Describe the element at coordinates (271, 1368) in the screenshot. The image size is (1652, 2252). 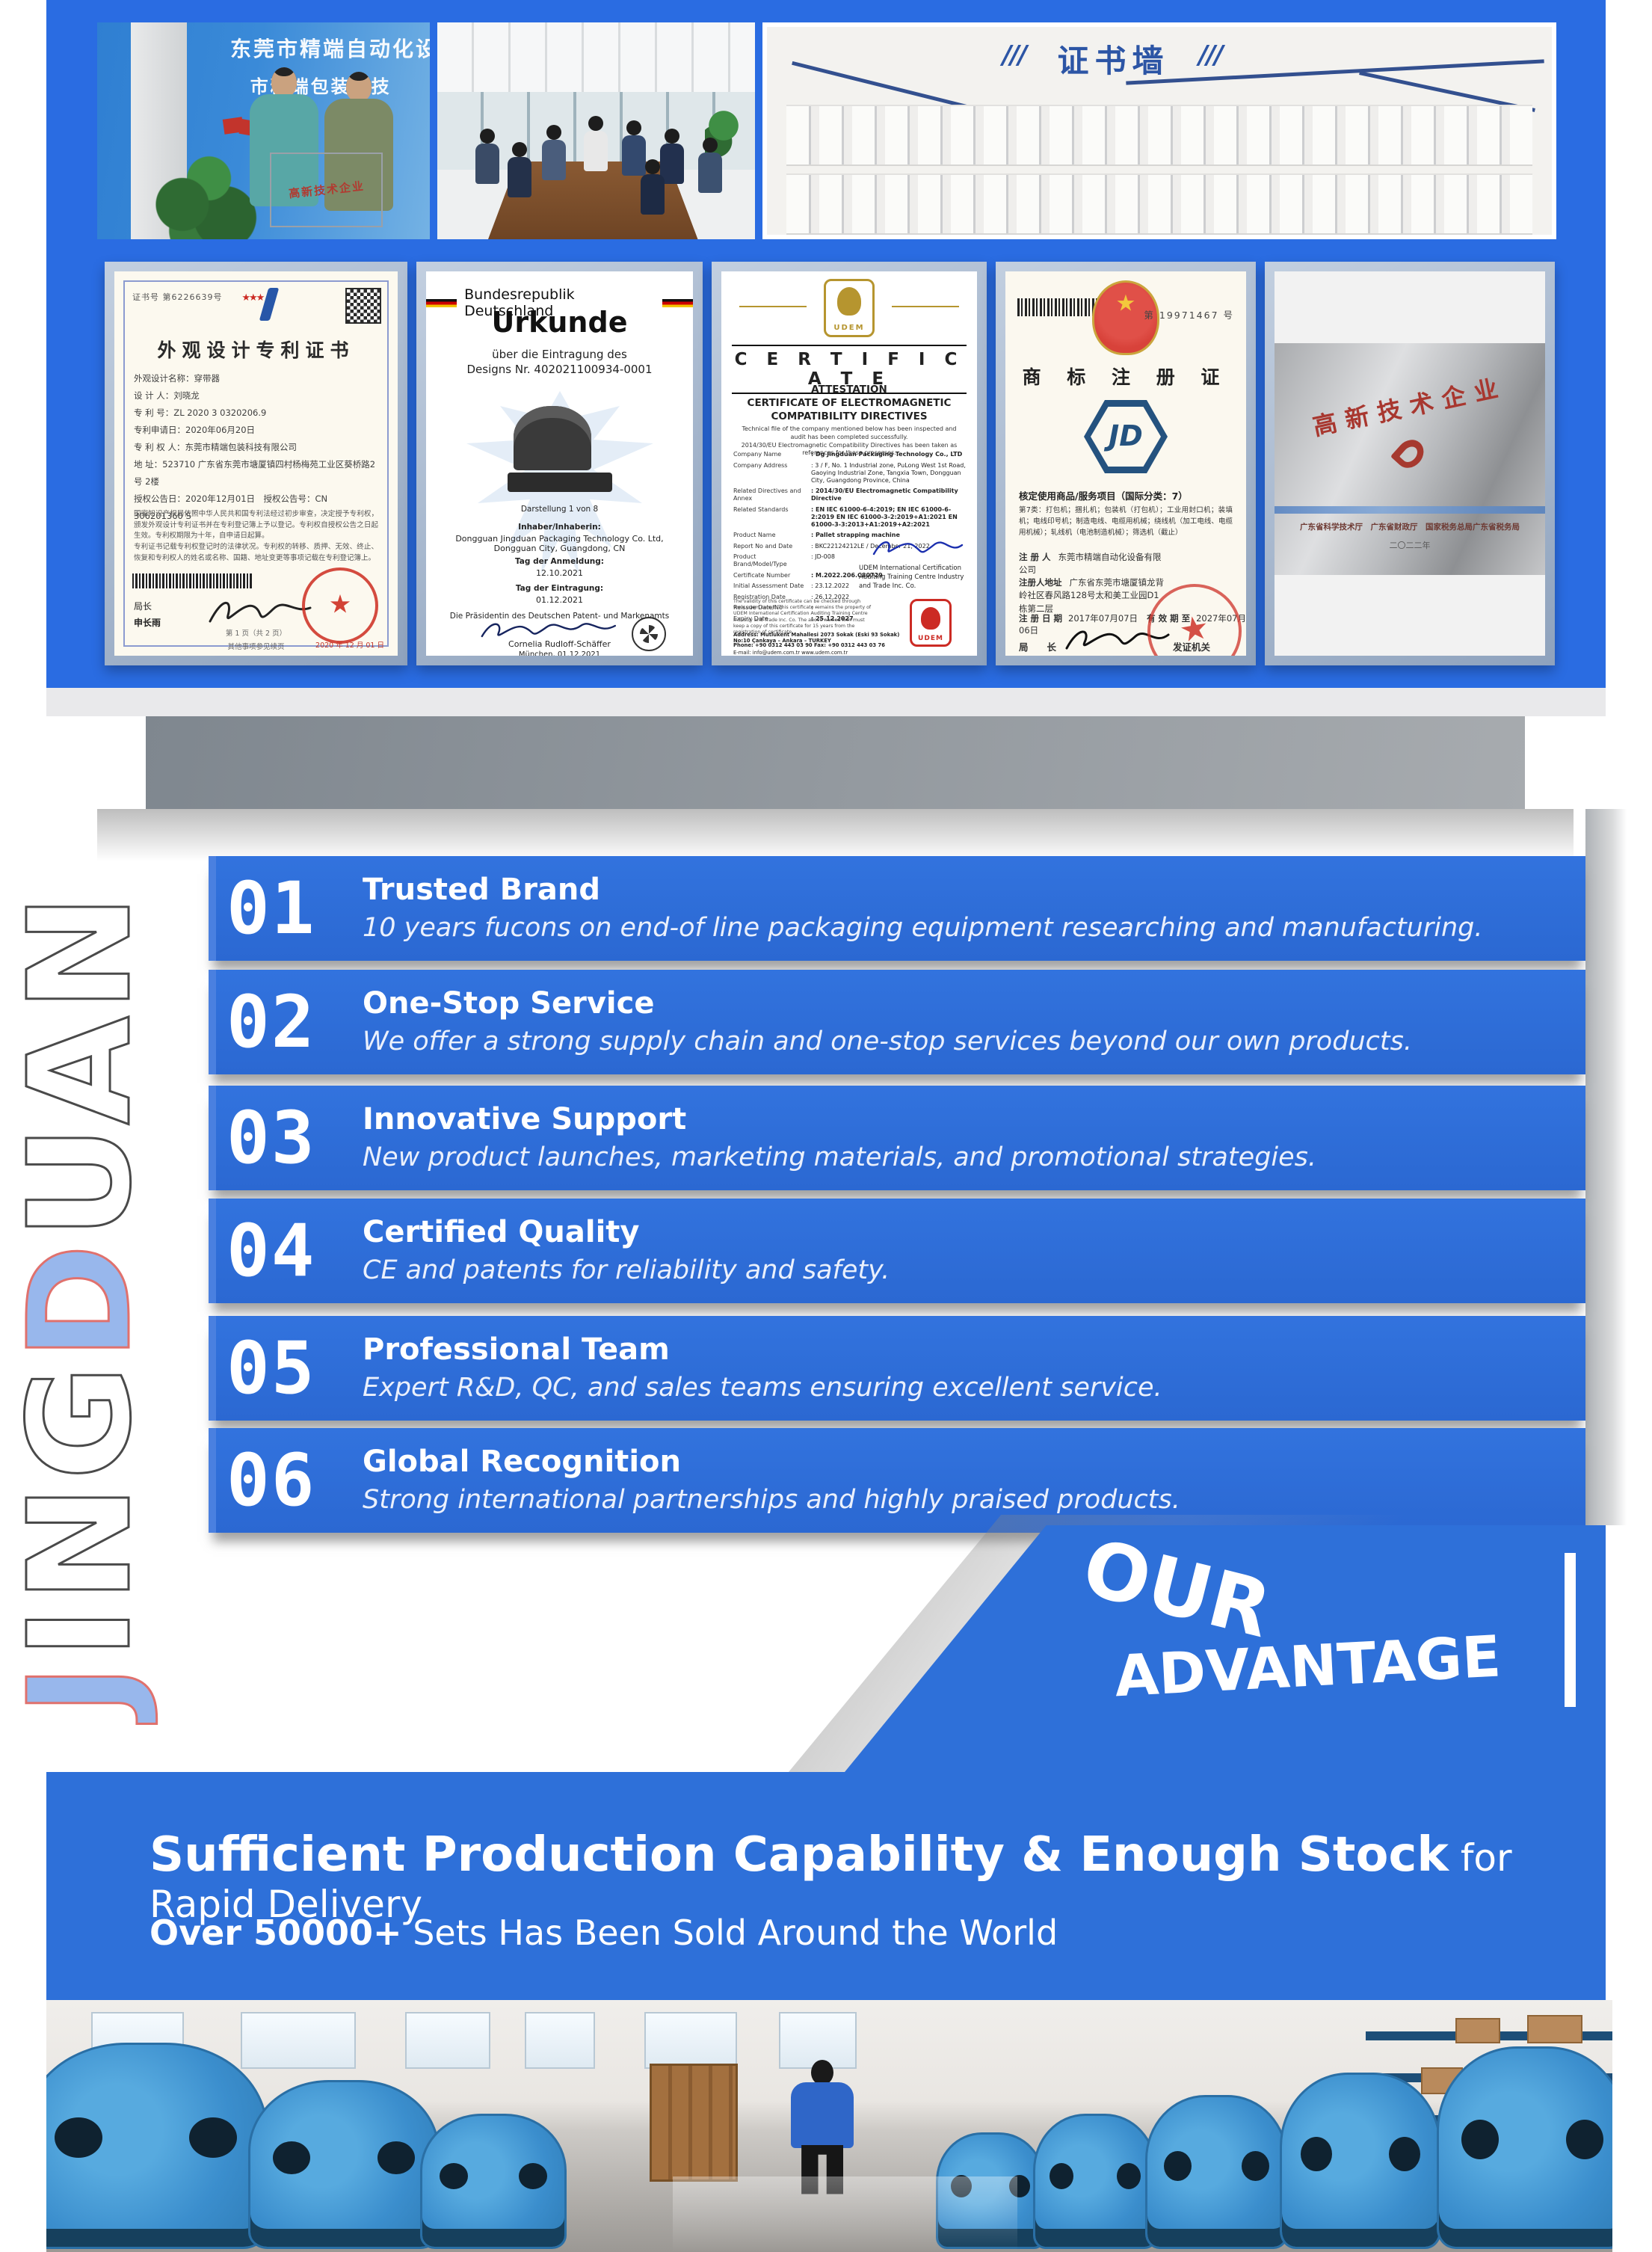
I see `advantage-number: 05` at that location.